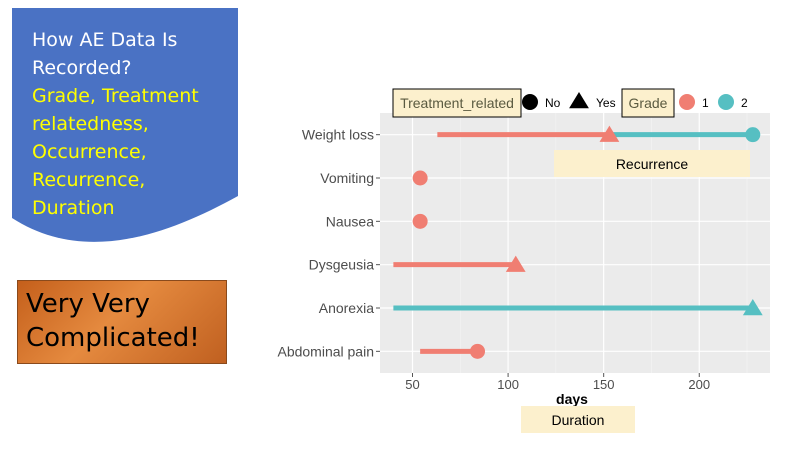  What do you see at coordinates (113, 338) in the screenshot?
I see `callout-line-2: Complicated!` at bounding box center [113, 338].